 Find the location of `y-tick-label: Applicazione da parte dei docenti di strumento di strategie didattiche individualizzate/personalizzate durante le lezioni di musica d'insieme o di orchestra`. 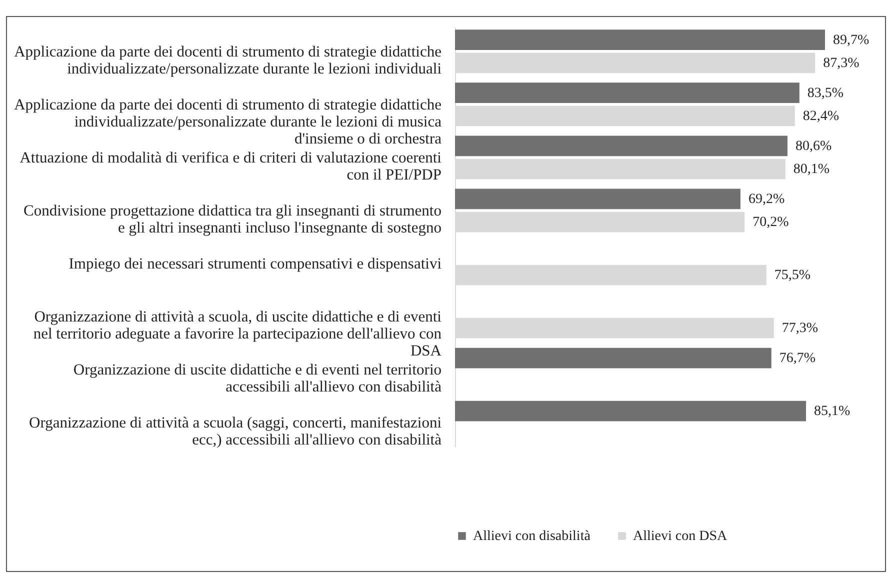

y-tick-label: Applicazione da parte dei docenti di strumento di strategie didattiche individualizzate/personalizzate durante le lezioni di musica d'insieme o di orchestra is located at coordinates (228, 122).